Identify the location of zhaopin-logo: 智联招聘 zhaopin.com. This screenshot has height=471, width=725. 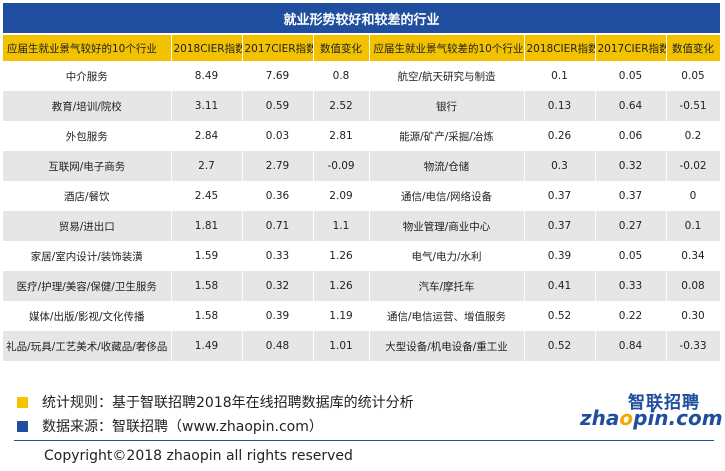
(651, 412).